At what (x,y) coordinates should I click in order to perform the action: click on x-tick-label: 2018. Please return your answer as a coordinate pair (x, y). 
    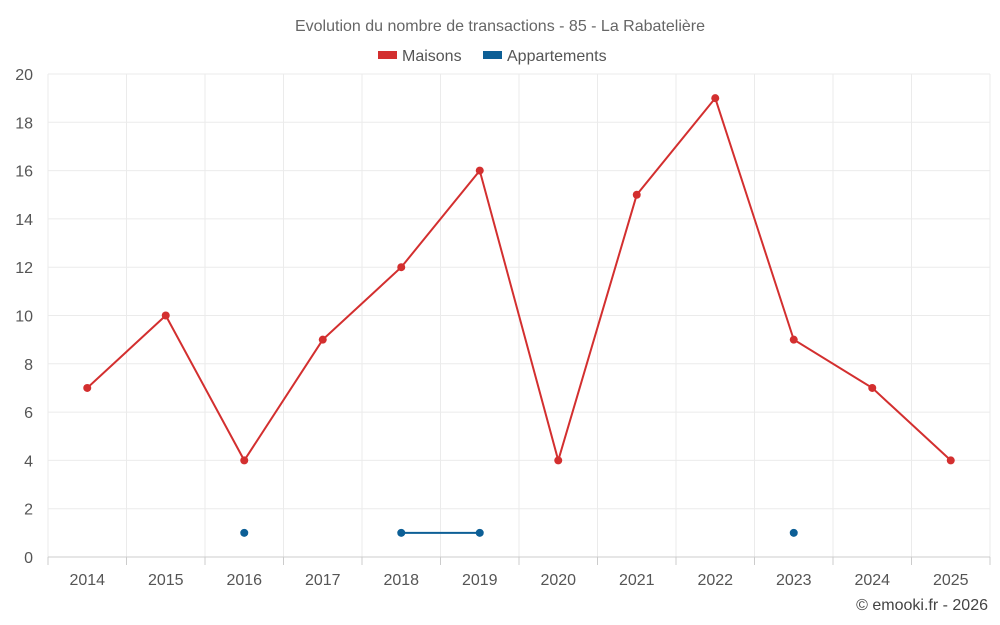
    Looking at the image, I should click on (401, 580).